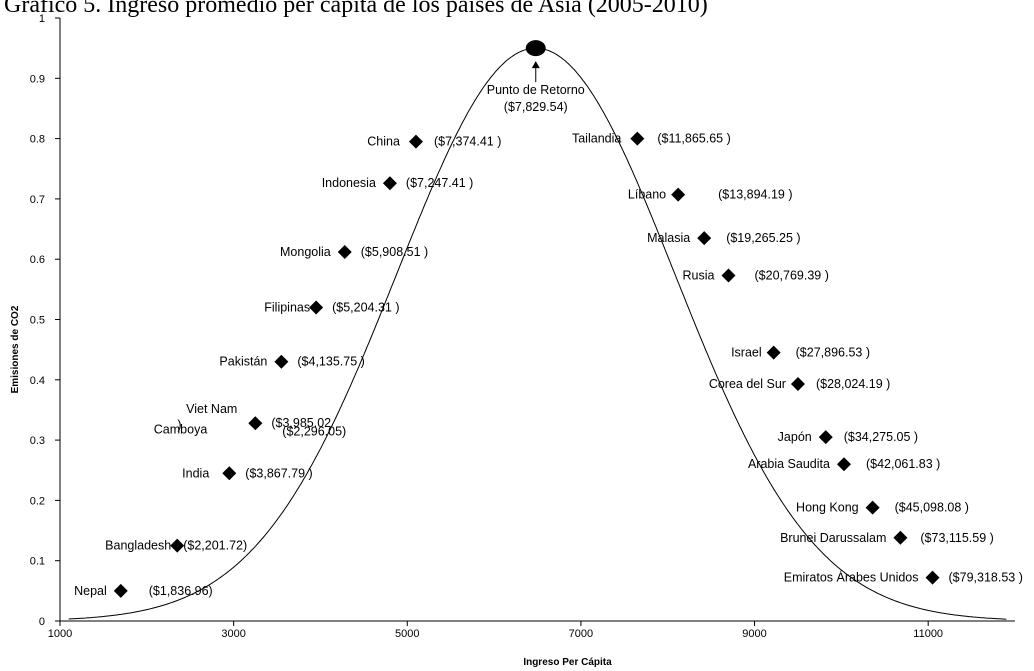 This screenshot has height=671, width=1034. I want to click on data-point-china, so click(415, 141).